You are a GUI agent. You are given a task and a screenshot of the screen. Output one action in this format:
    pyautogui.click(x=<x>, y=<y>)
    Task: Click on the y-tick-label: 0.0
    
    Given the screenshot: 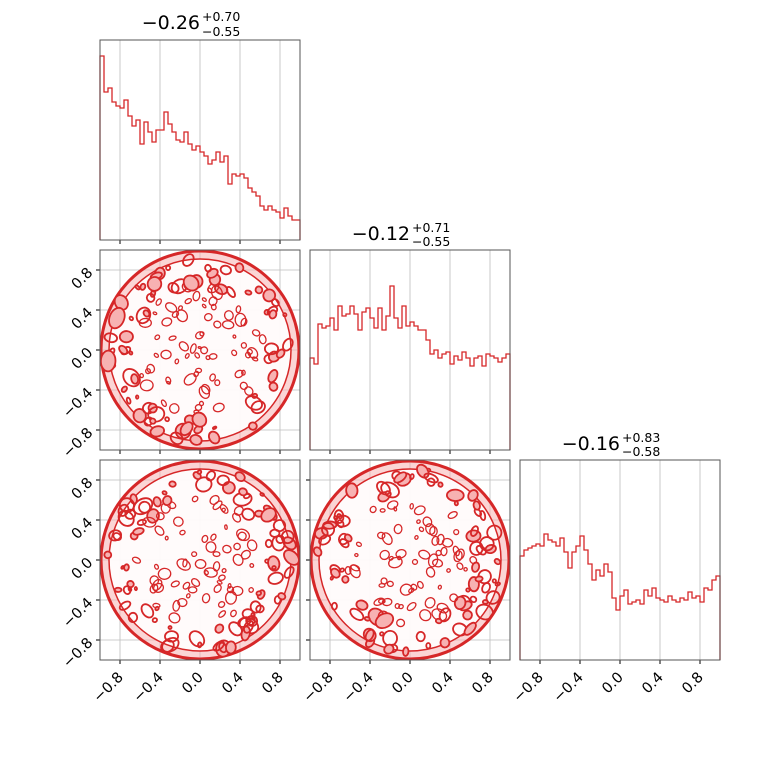 What is the action you would take?
    pyautogui.click(x=83, y=569)
    